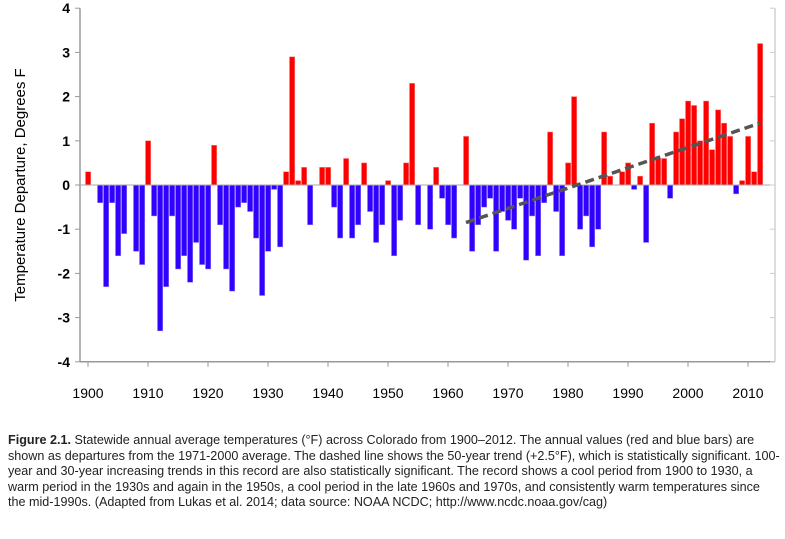  I want to click on bar-1911, so click(154, 200).